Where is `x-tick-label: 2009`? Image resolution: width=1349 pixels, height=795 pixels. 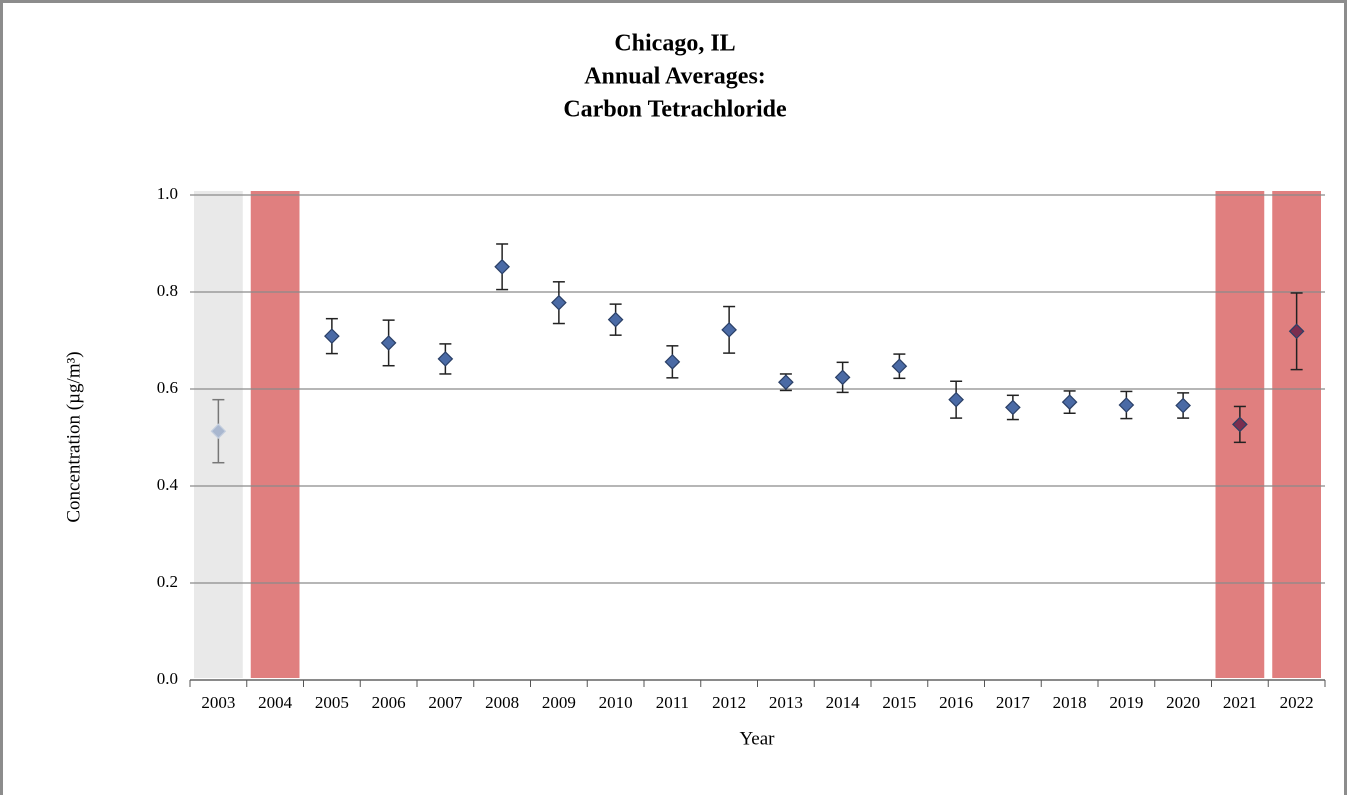
x-tick-label: 2009 is located at coordinates (559, 702).